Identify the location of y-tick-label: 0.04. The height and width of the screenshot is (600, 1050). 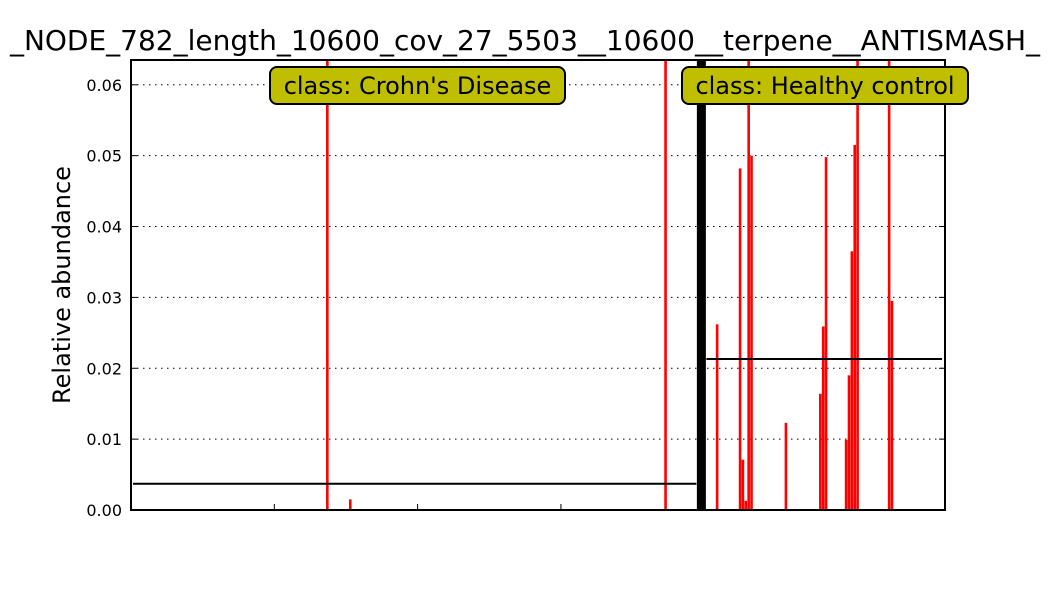
(104, 227).